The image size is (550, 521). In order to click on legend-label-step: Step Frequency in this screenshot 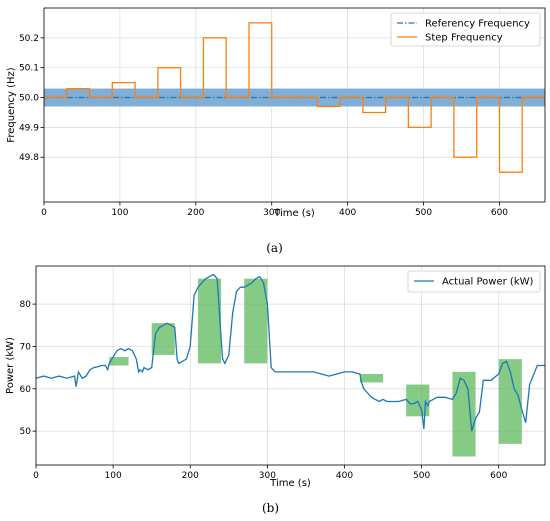, I will do `click(464, 38)`.